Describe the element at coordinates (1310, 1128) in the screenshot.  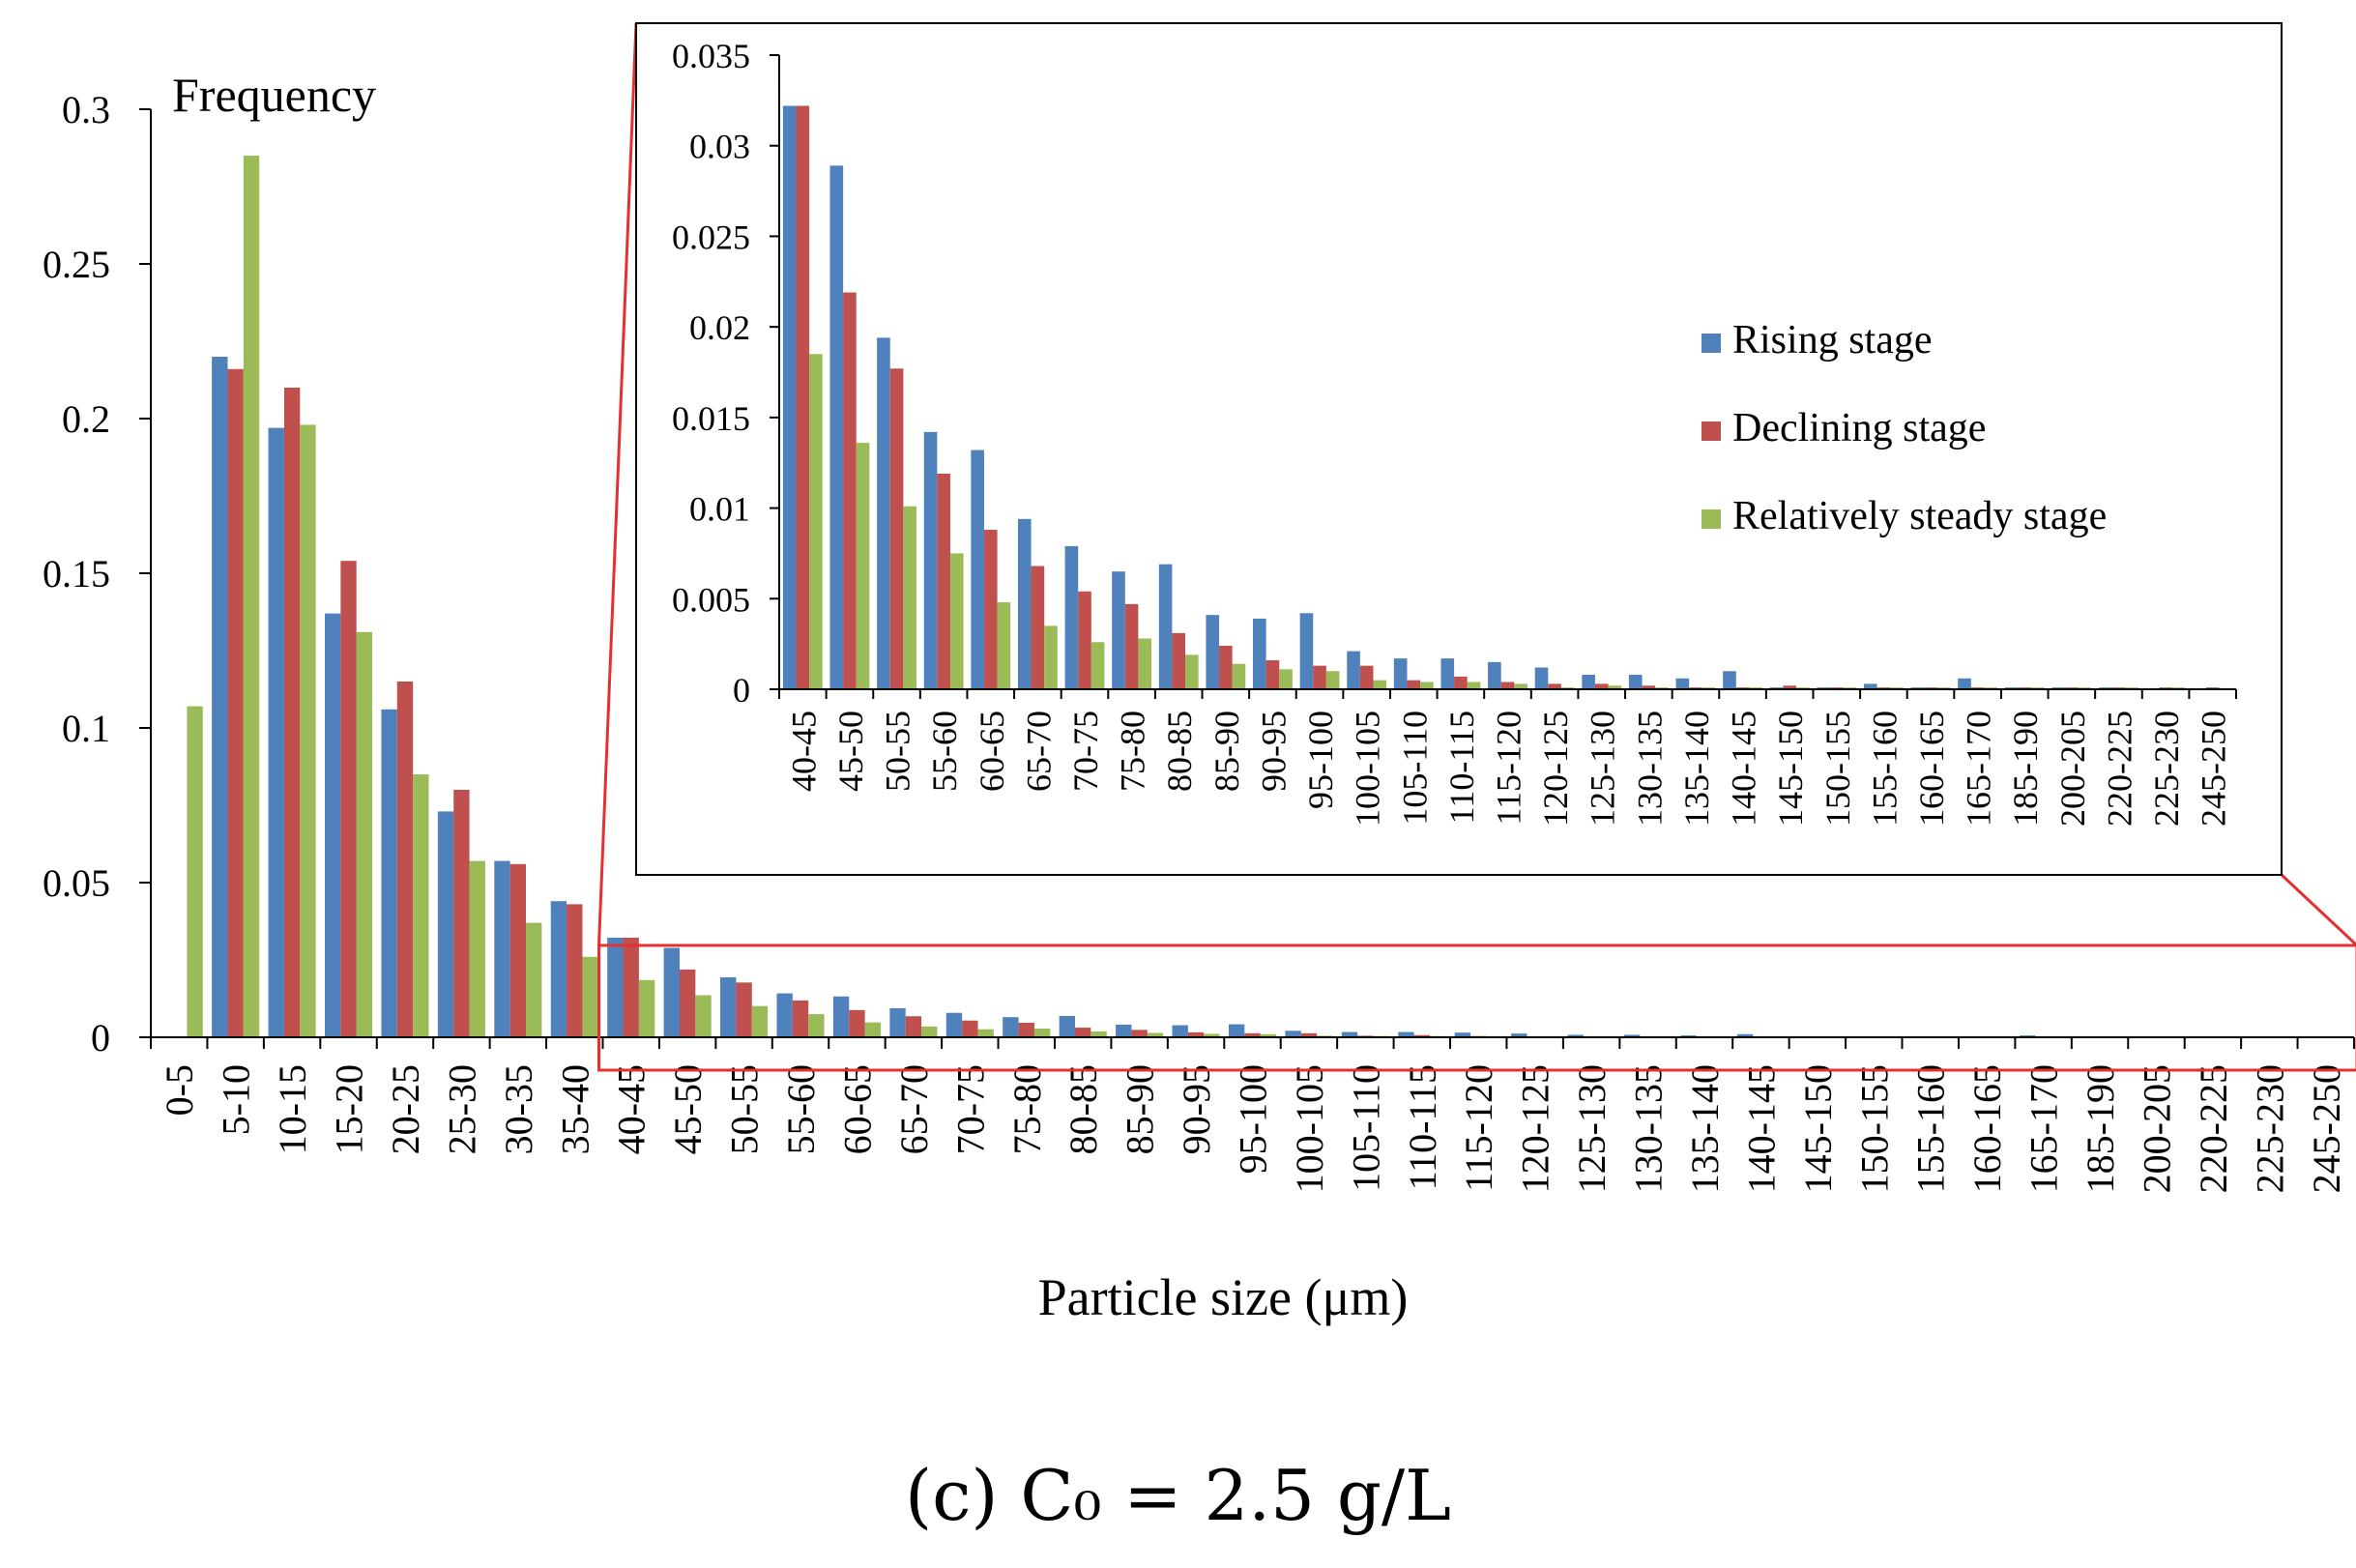
I see `main-x-tick-label: 100-105` at that location.